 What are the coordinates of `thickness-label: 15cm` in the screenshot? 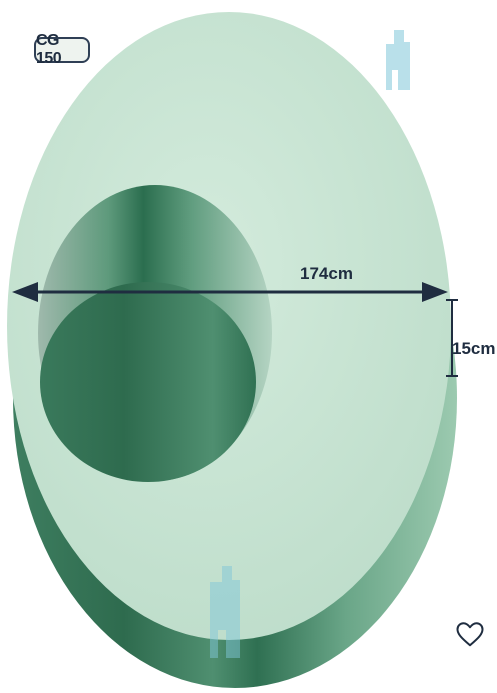 It's located at (473, 348).